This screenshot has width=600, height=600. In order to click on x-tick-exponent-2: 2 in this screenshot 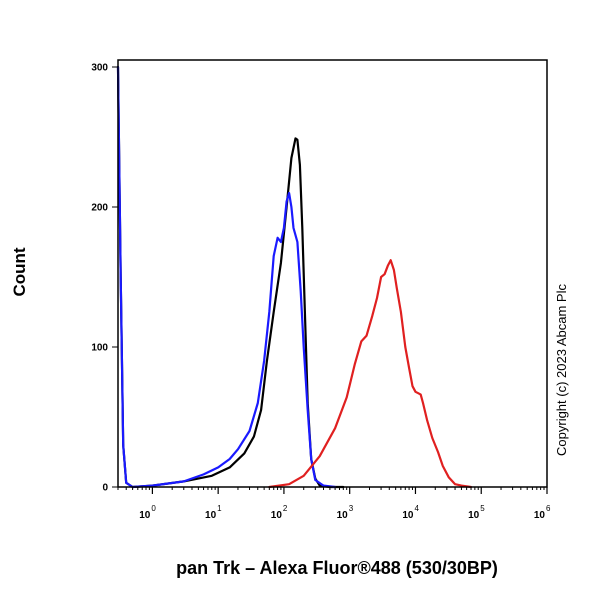, I will do `click(285, 508)`.